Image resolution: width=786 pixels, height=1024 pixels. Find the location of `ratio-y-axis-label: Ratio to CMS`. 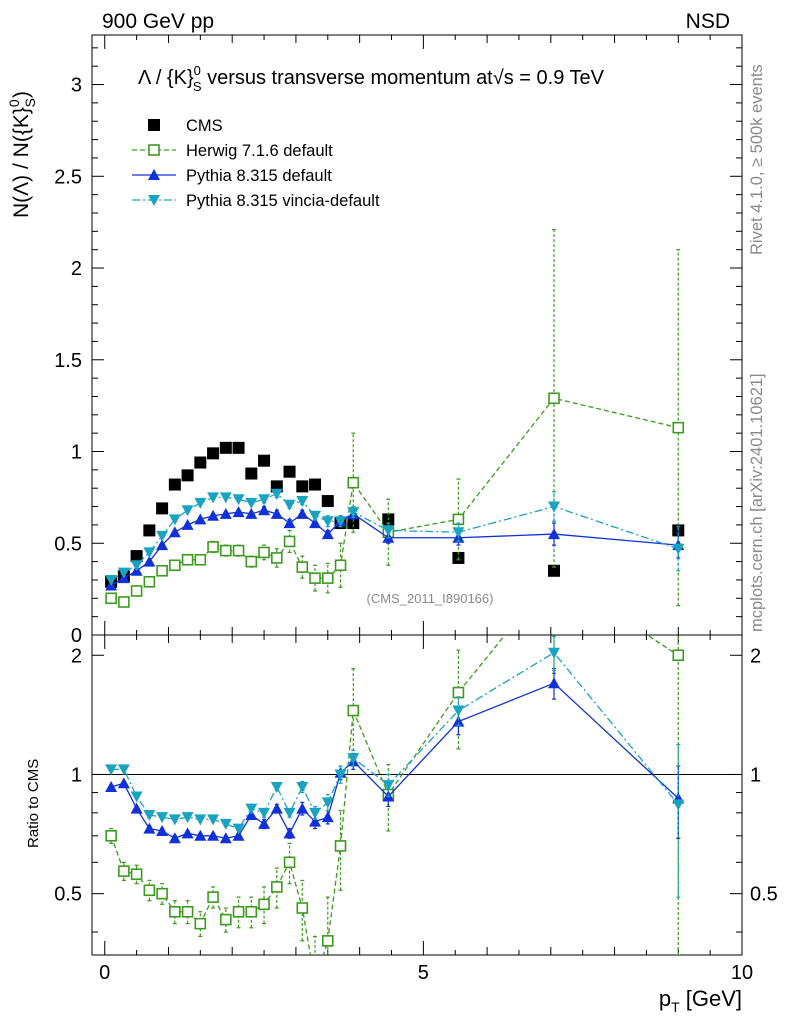

ratio-y-axis-label: Ratio to CMS is located at coordinates (33, 803).